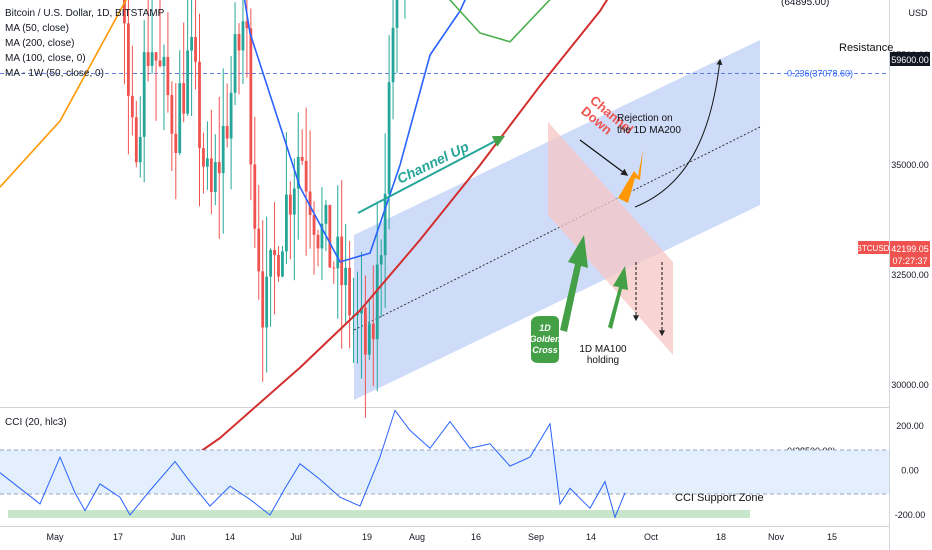 The height and width of the screenshot is (550, 932). What do you see at coordinates (719, 498) in the screenshot?
I see `cci-support-label: CCI Support Zone` at bounding box center [719, 498].